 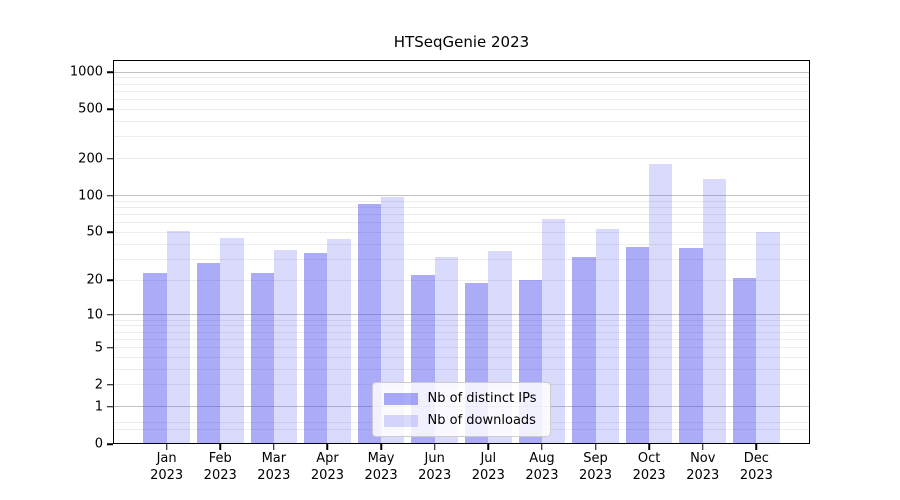 What do you see at coordinates (94, 280) in the screenshot?
I see `y-tick-label-20: 20` at bounding box center [94, 280].